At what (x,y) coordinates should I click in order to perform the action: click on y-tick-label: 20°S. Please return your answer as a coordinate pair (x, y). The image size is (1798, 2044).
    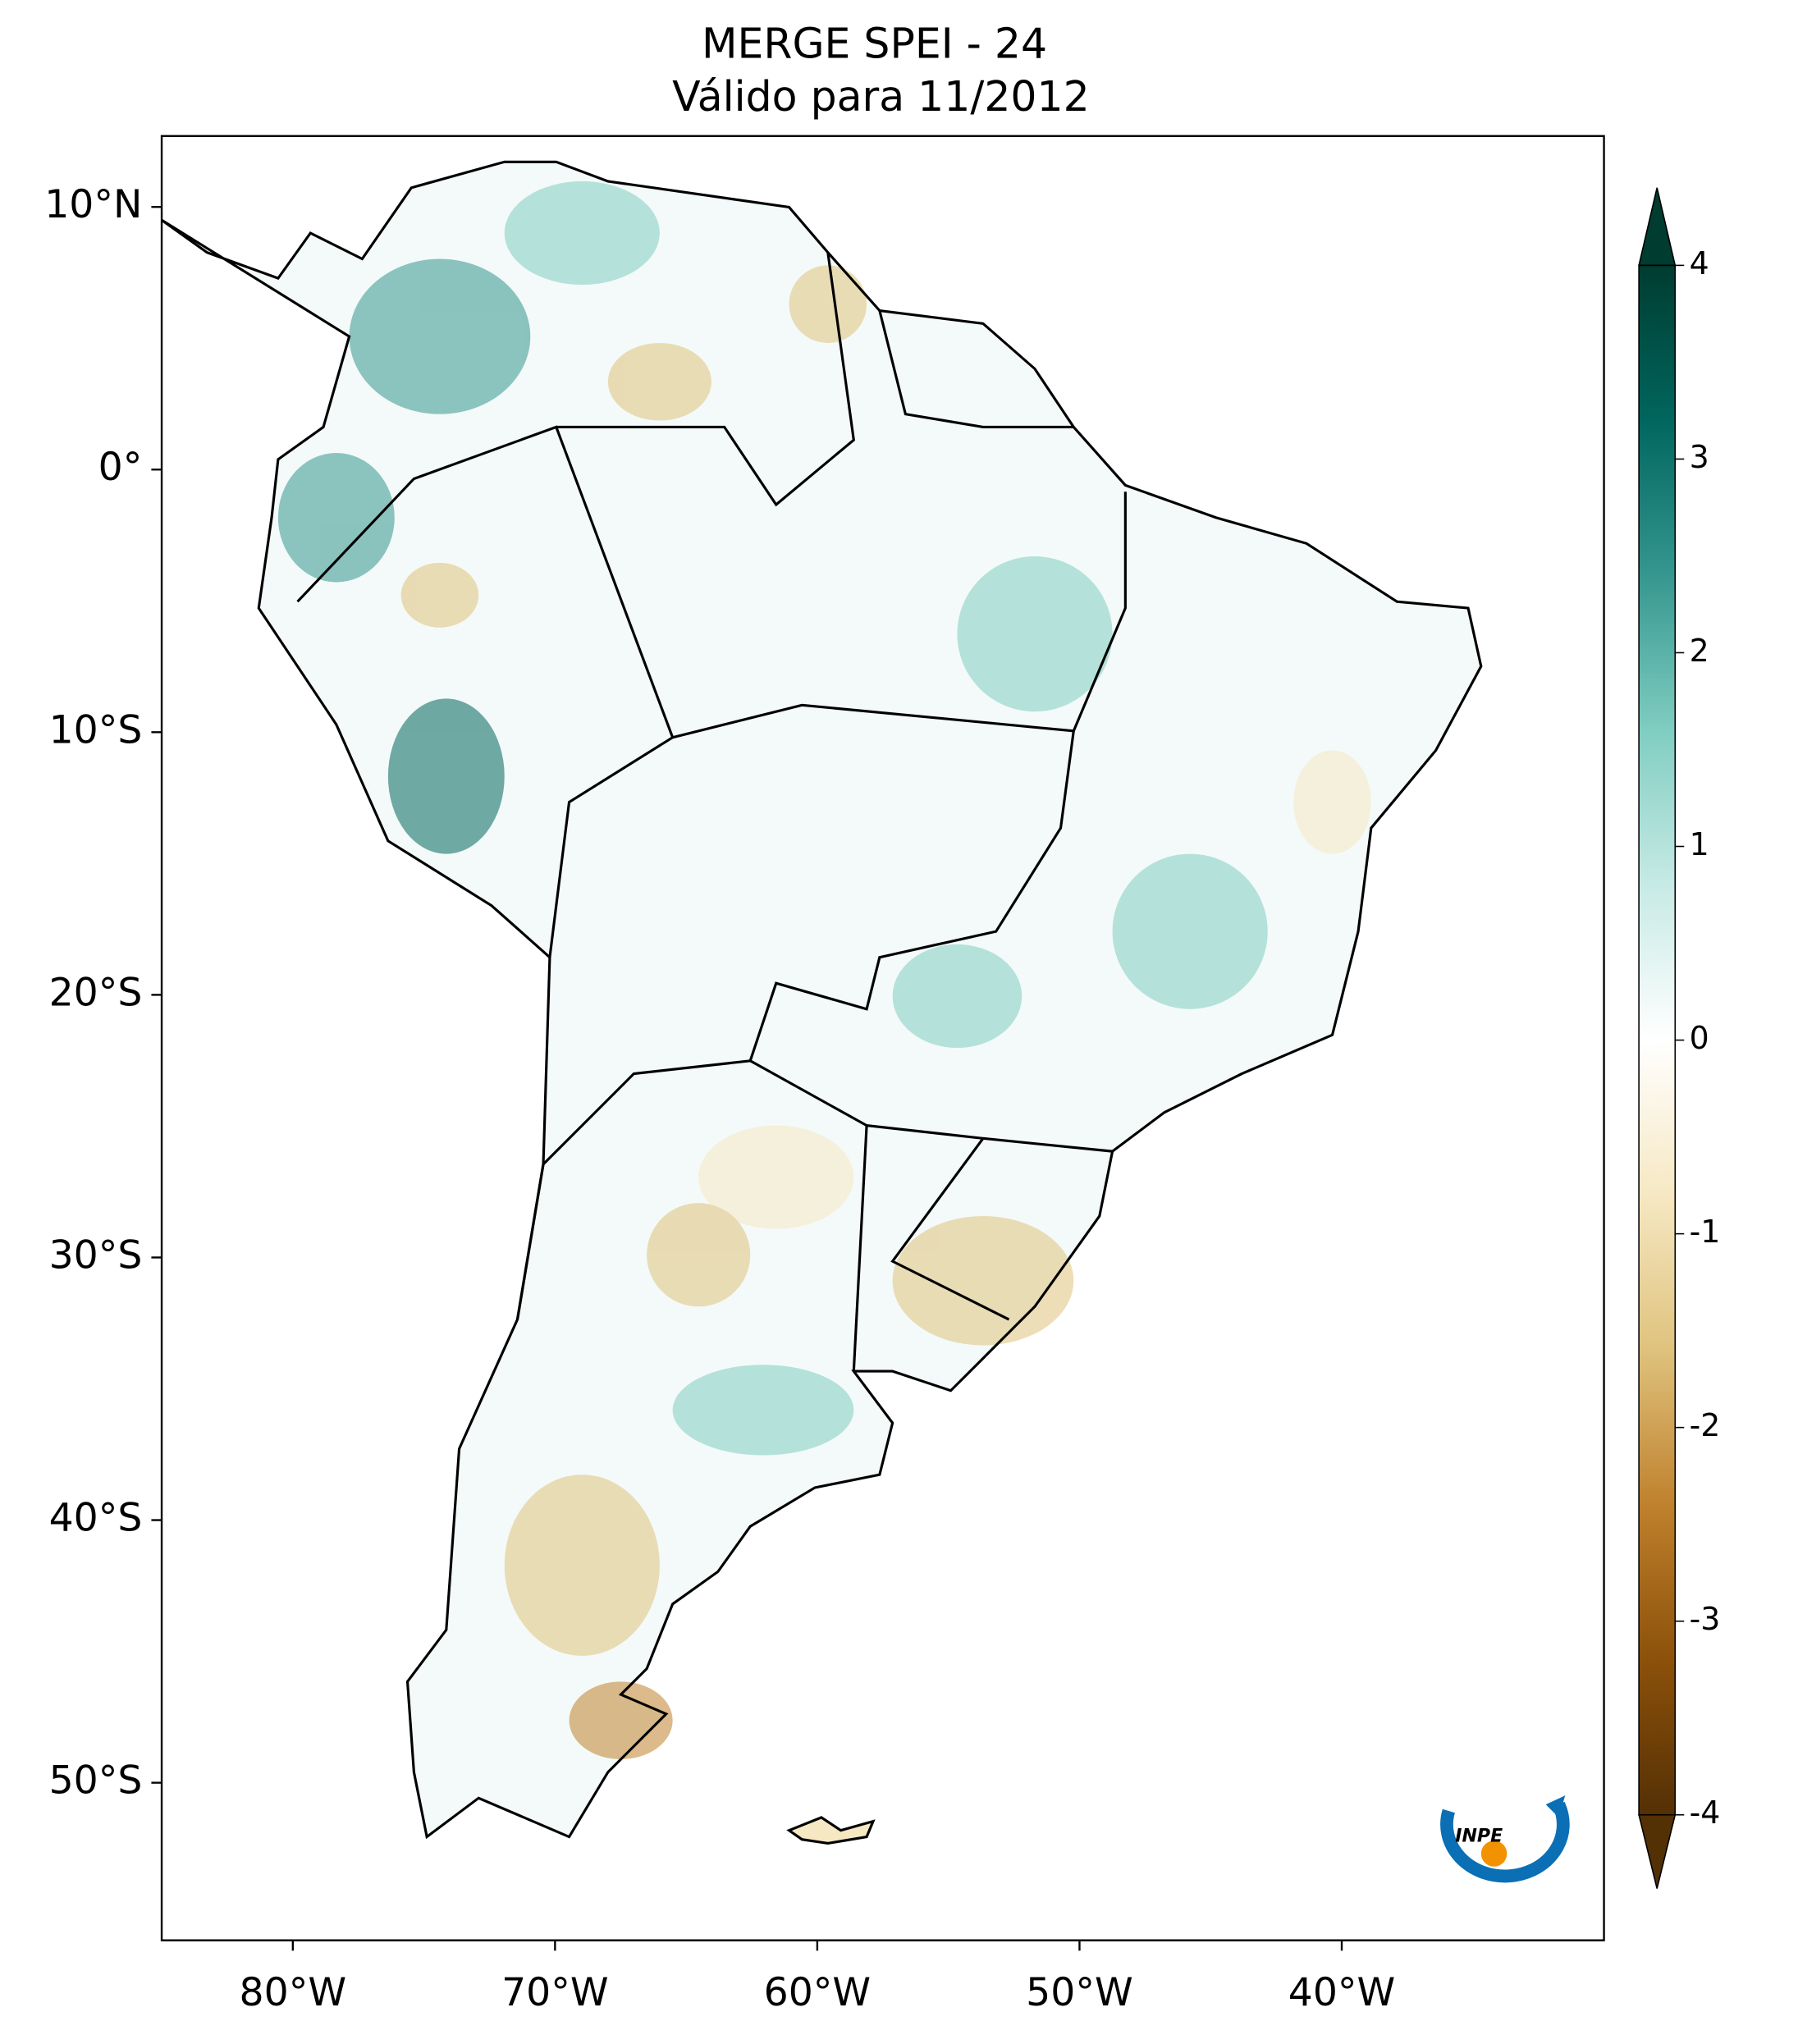
    Looking at the image, I should click on (96, 992).